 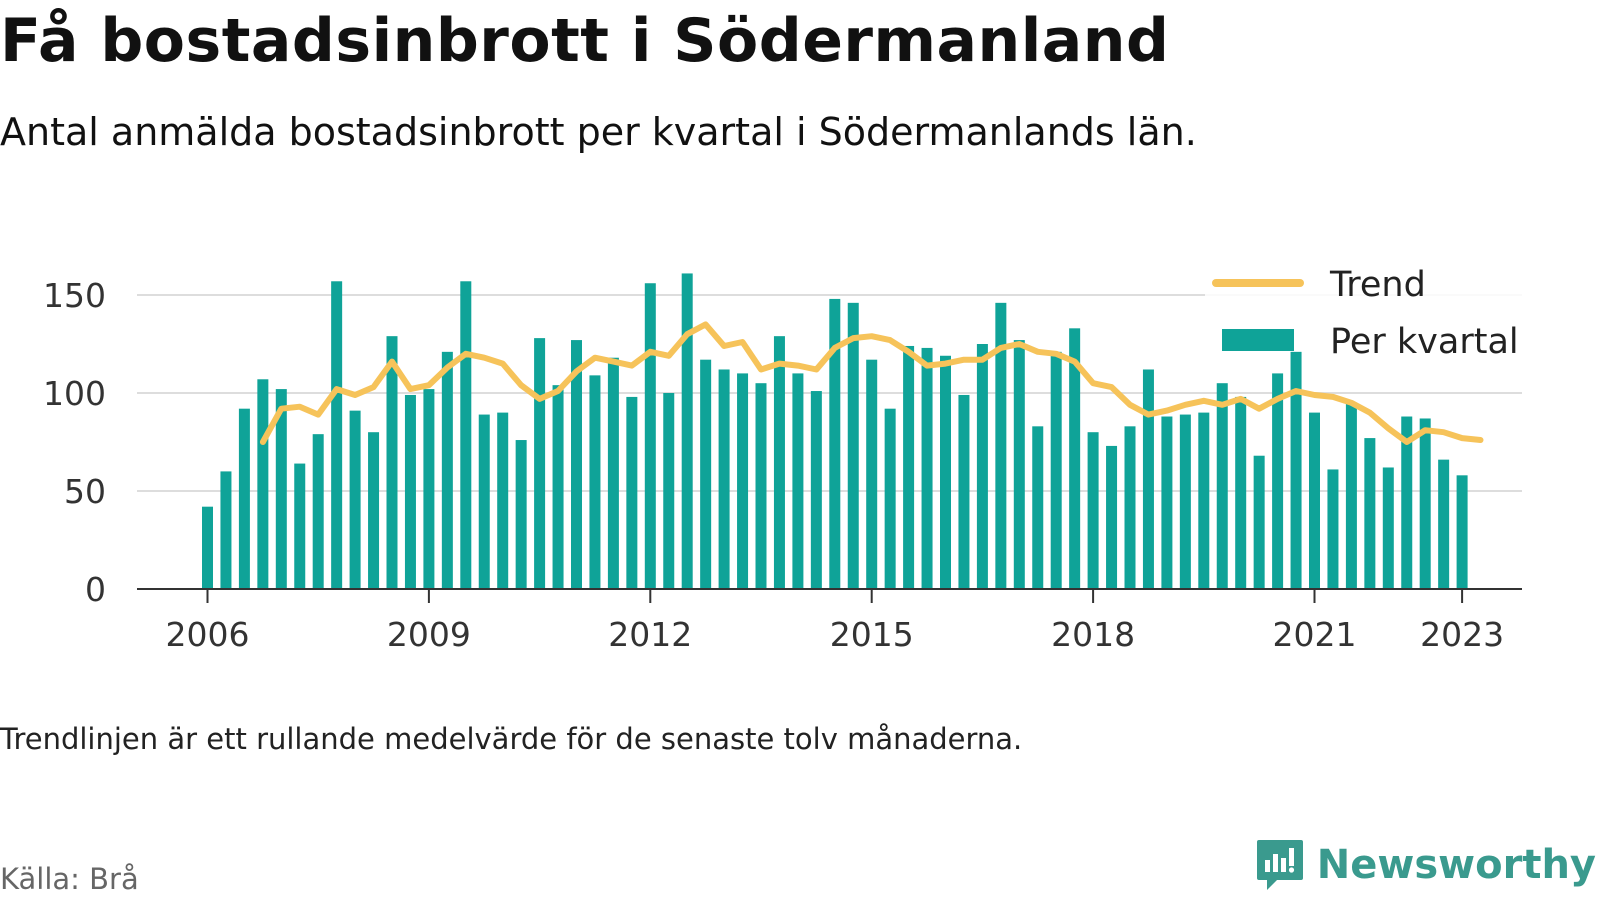 What do you see at coordinates (95, 589) in the screenshot?
I see `y-tick-label: 0` at bounding box center [95, 589].